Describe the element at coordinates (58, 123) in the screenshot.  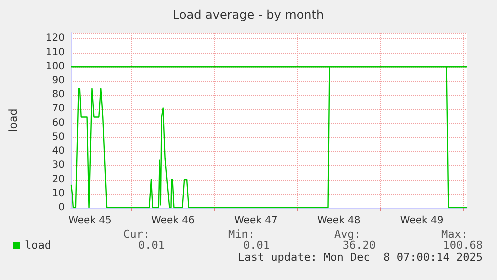
I see `y-tick-label: 60` at that location.